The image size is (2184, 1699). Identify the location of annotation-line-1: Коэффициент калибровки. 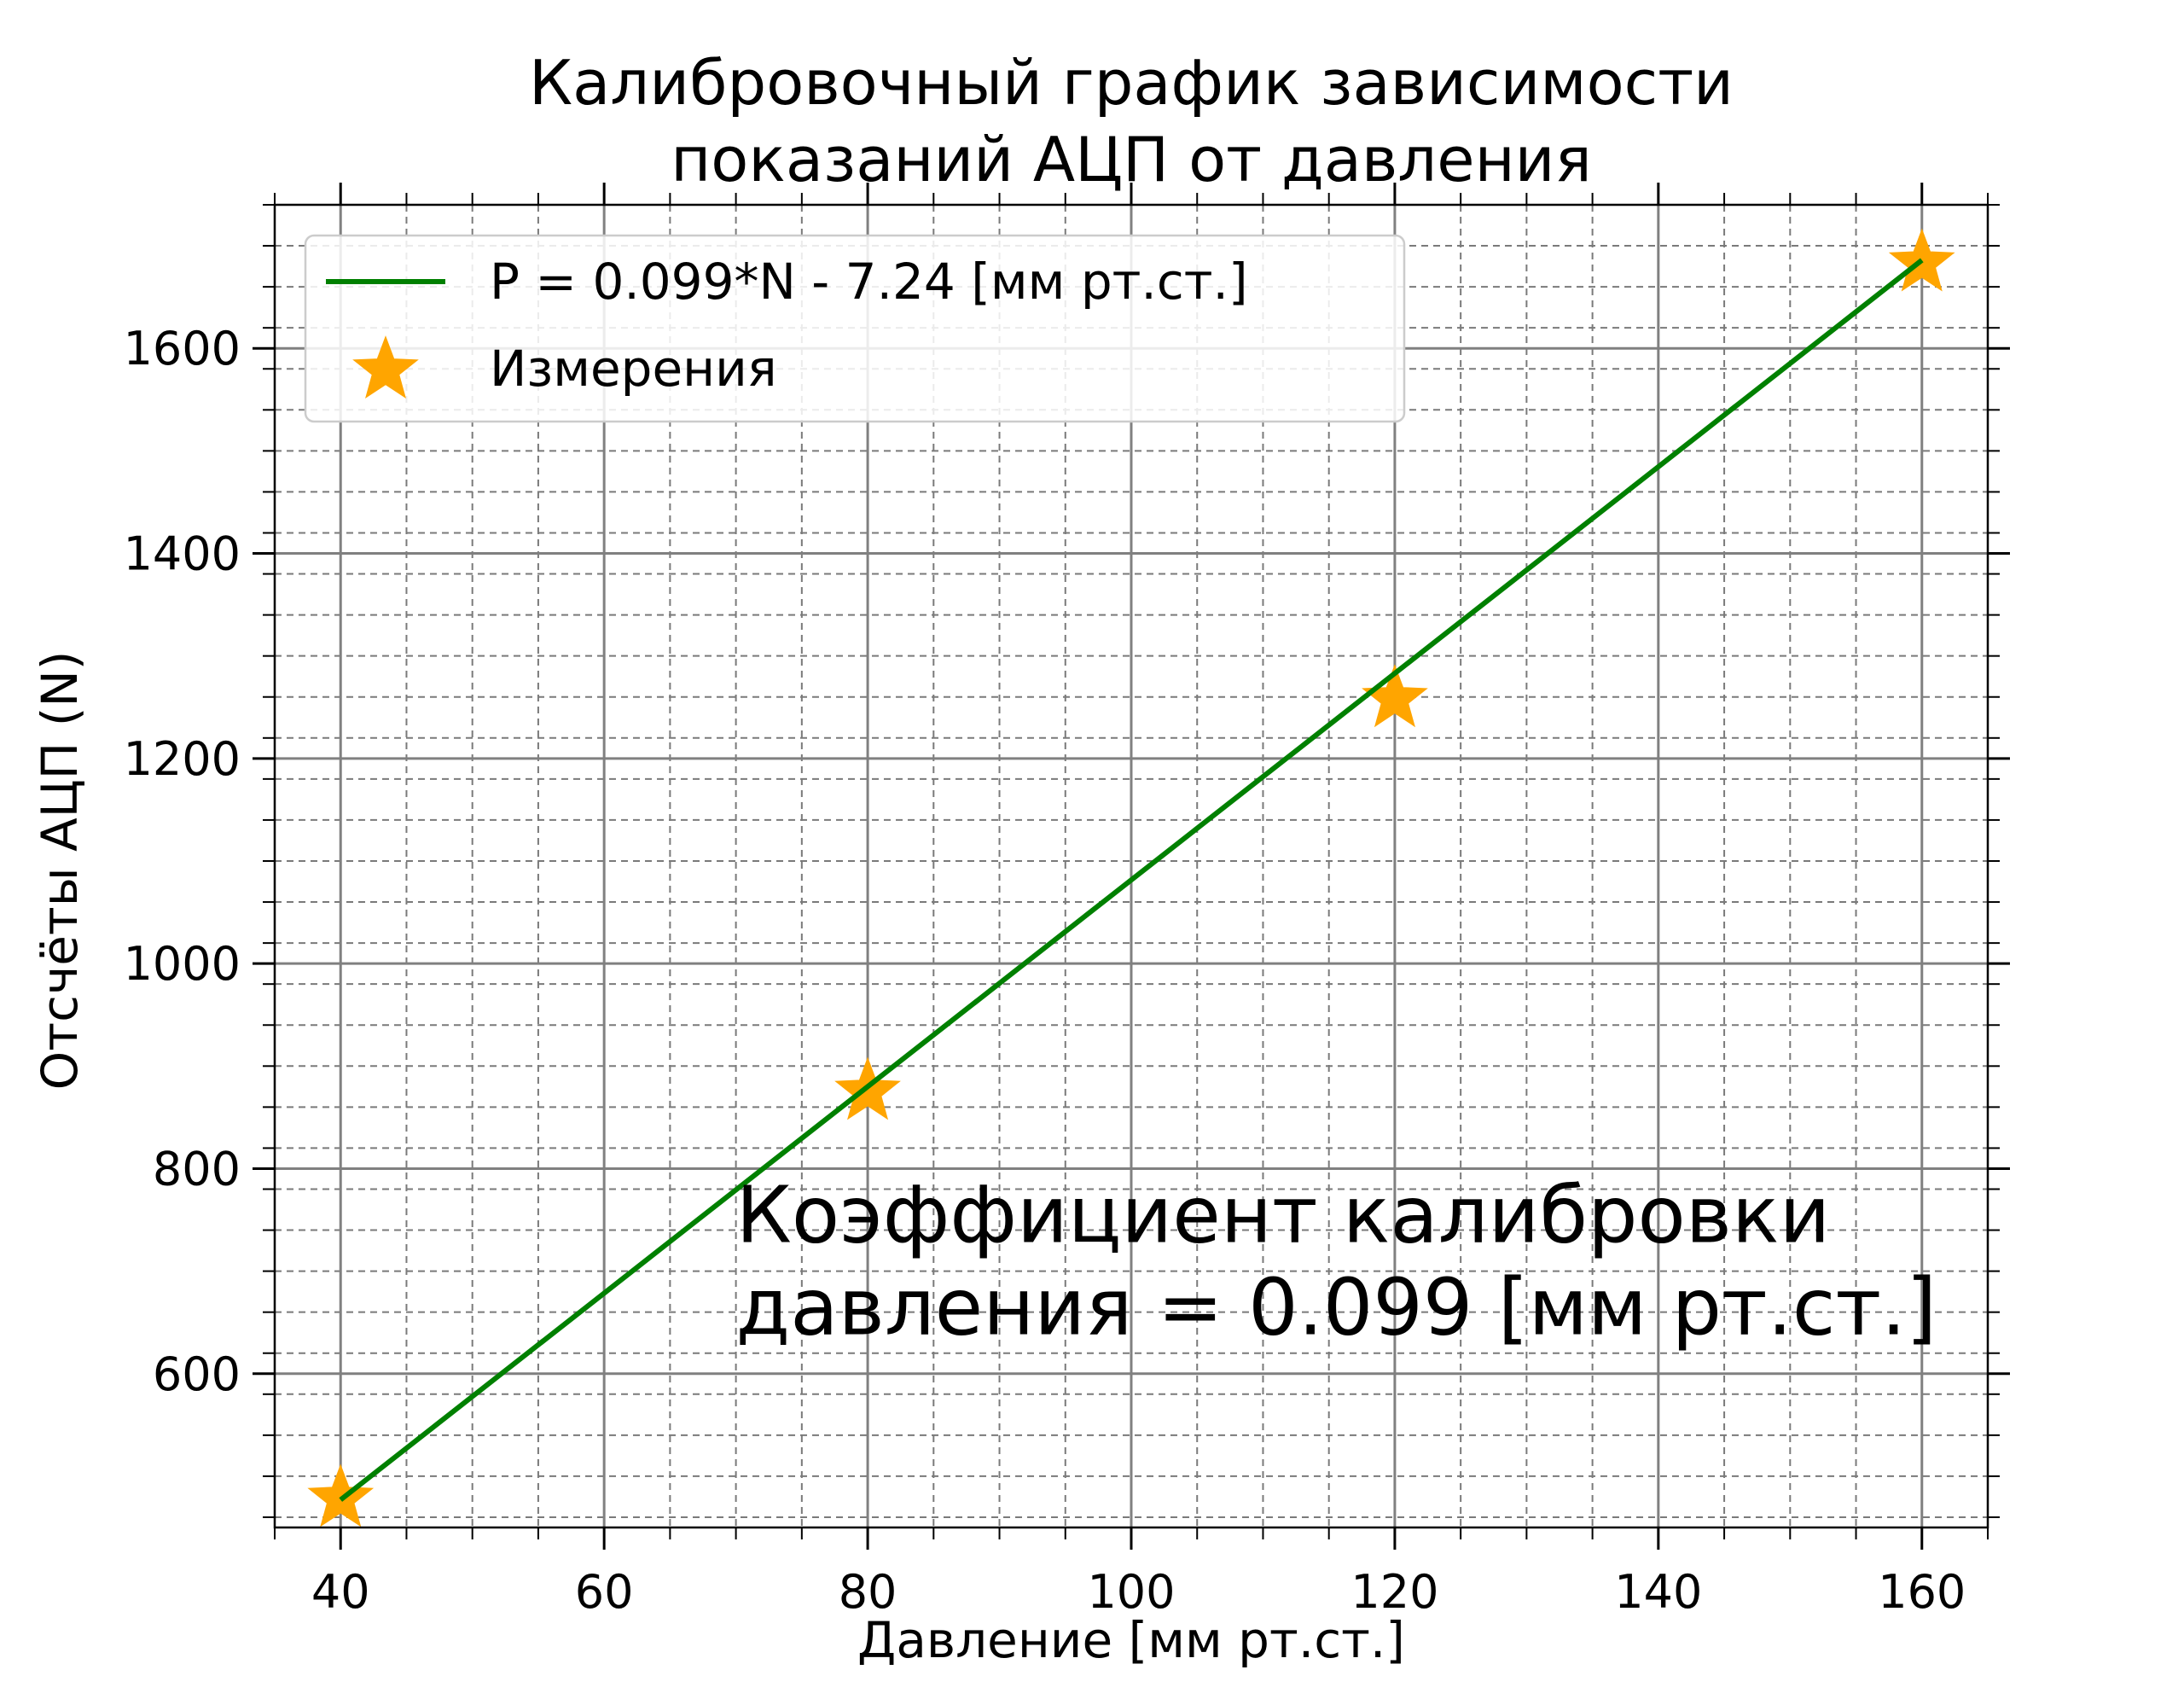
(1283, 1215).